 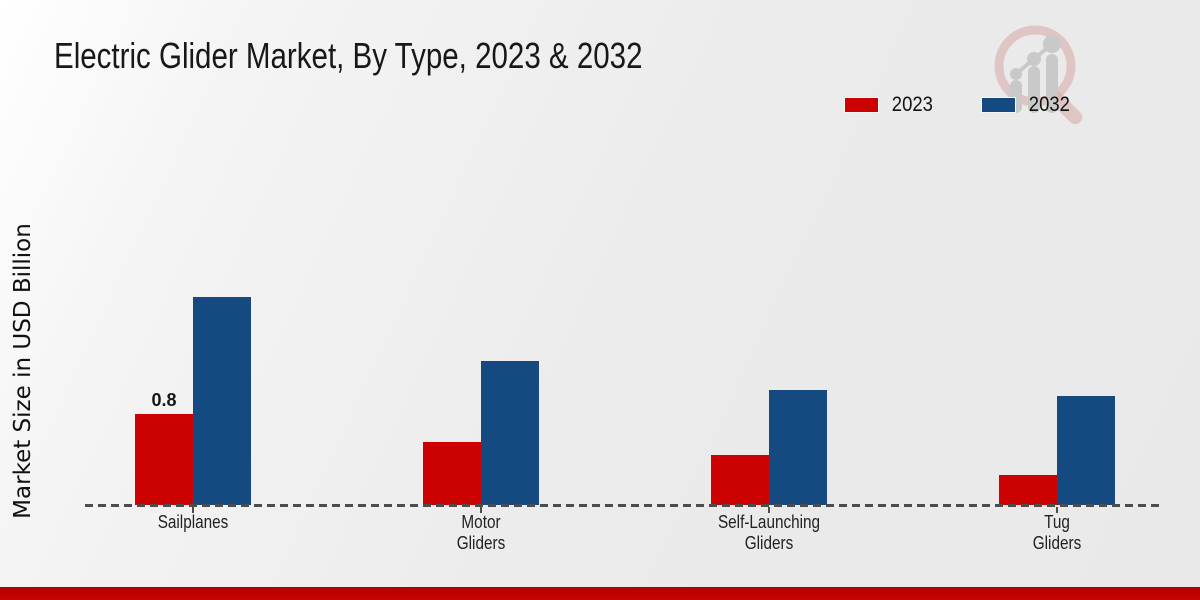 What do you see at coordinates (193, 510) in the screenshot?
I see `axis-tick-sailplanes` at bounding box center [193, 510].